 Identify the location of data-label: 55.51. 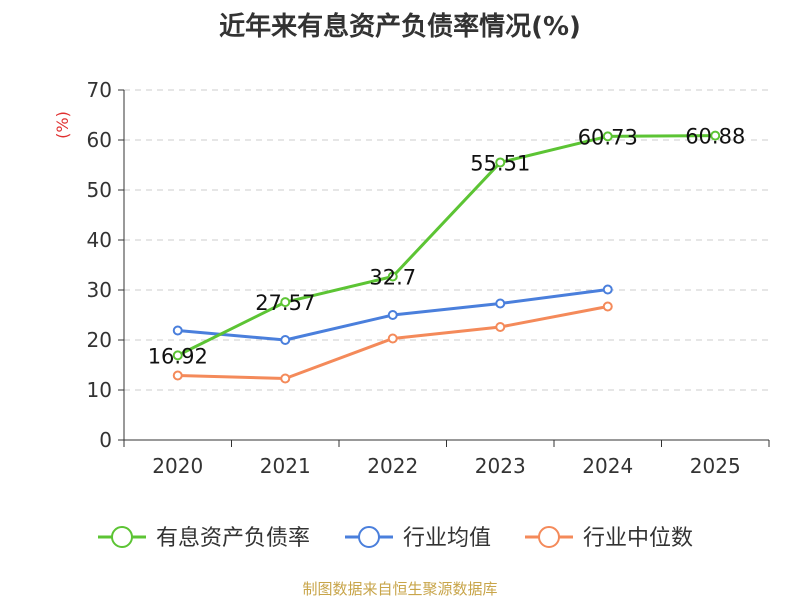
(500, 163).